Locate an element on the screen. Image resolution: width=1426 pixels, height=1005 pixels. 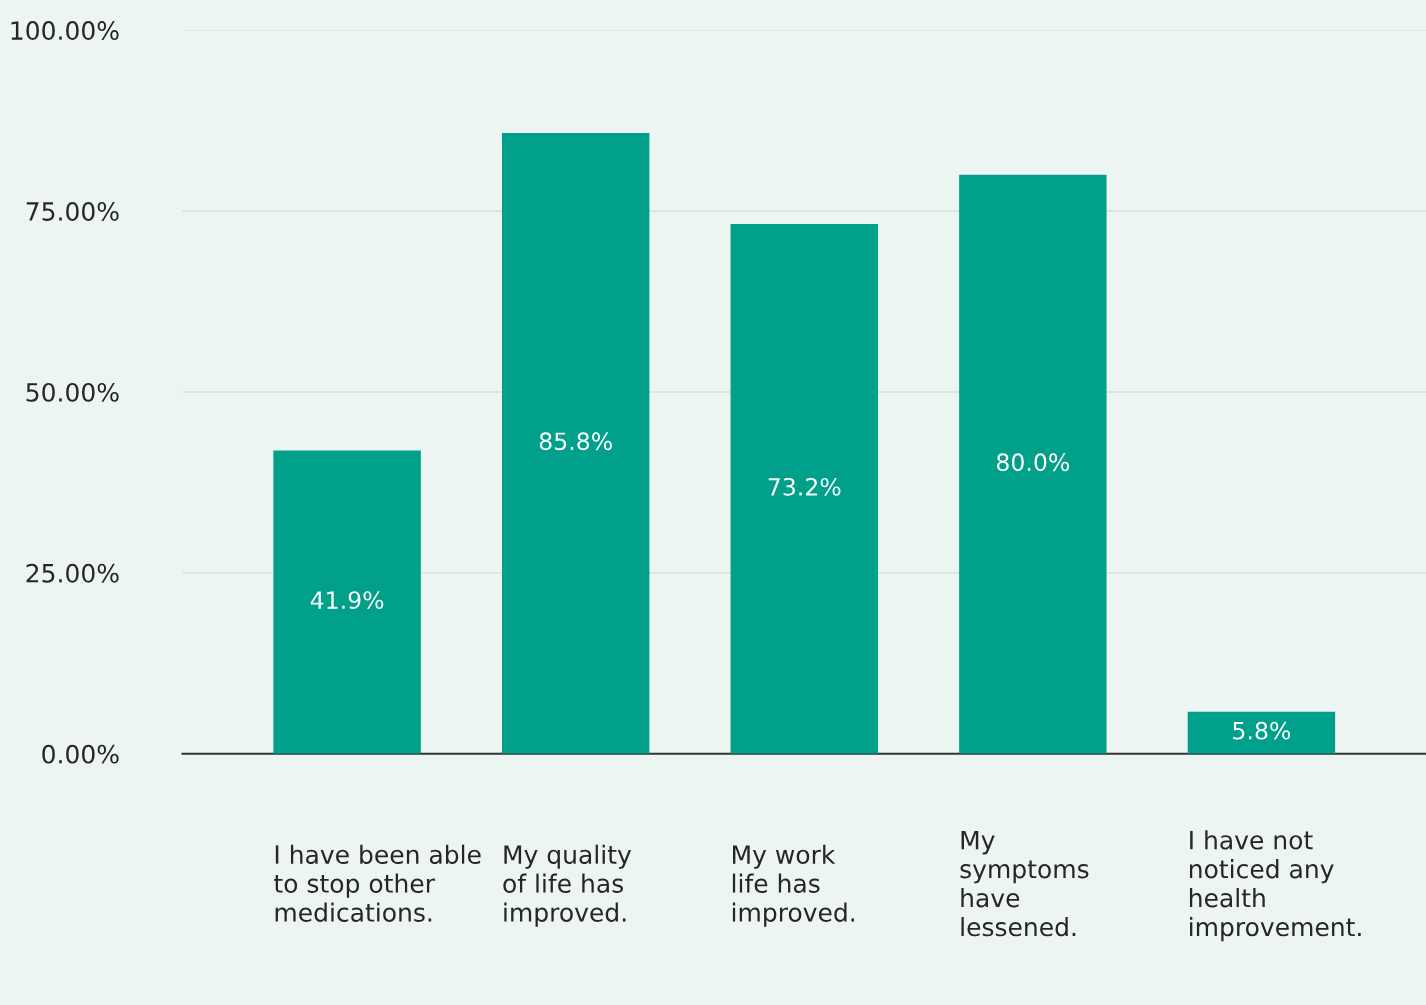
data-label: 80.0% is located at coordinates (1033, 462).